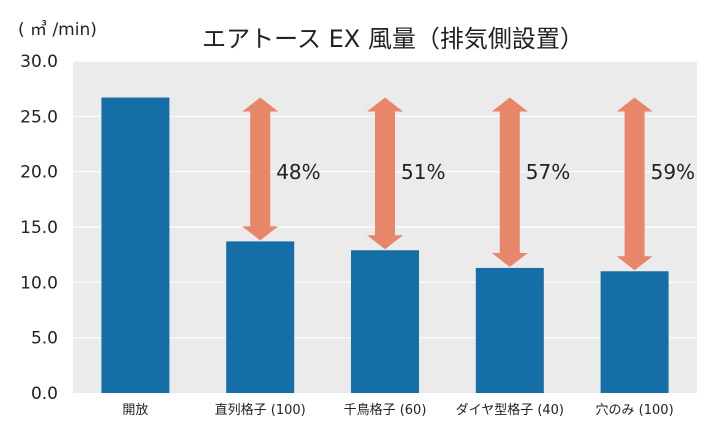  What do you see at coordinates (673, 172) in the screenshot?
I see `reduction-label: 59%` at bounding box center [673, 172].